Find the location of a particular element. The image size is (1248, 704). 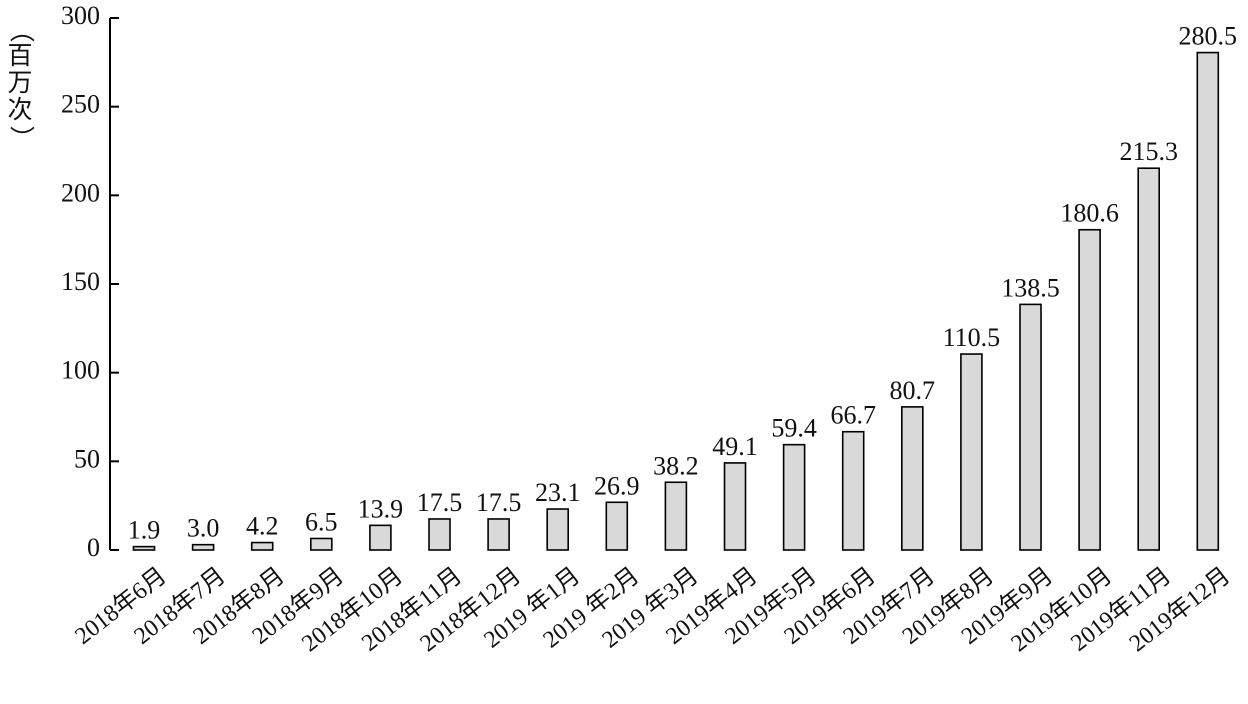

y-axis-label-char: 万 is located at coordinates (19, 82).